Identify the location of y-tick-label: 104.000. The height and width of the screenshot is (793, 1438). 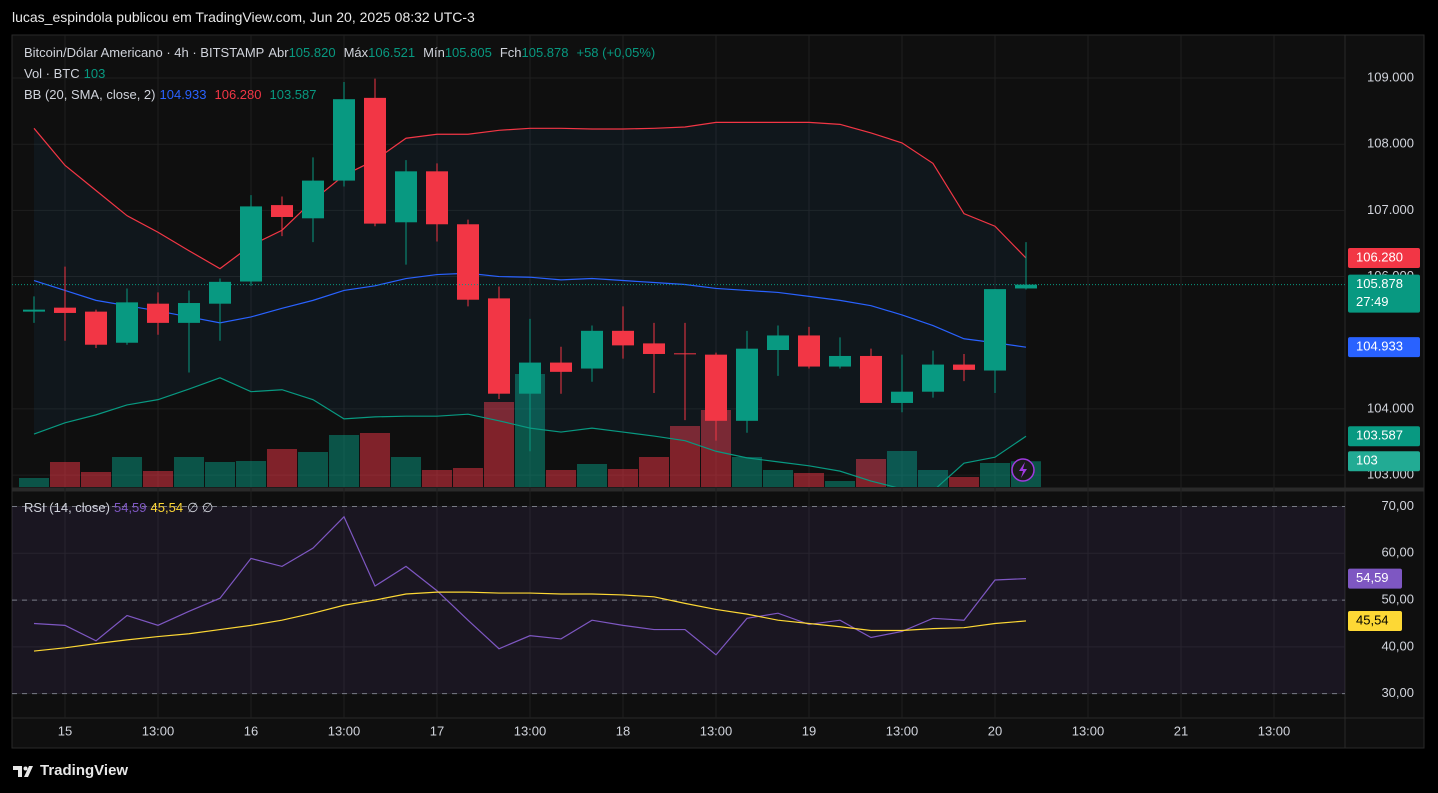
(1390, 407).